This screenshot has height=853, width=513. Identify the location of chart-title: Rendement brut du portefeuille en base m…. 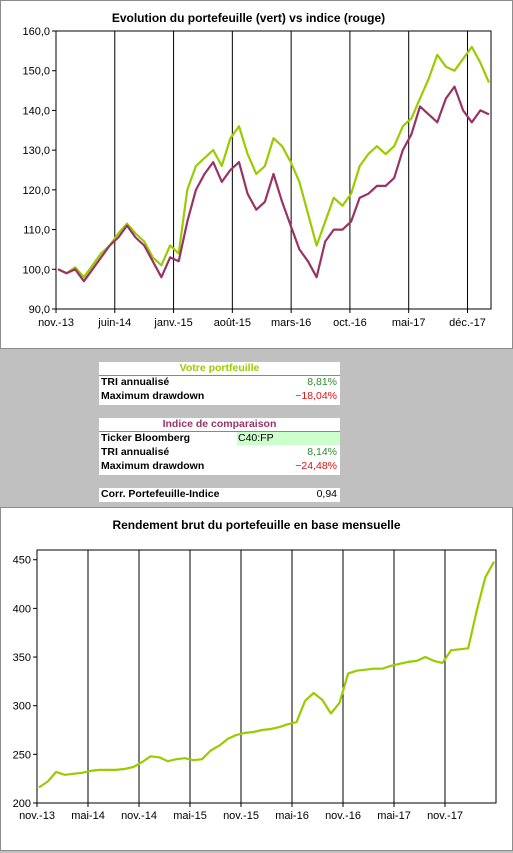
(256, 525).